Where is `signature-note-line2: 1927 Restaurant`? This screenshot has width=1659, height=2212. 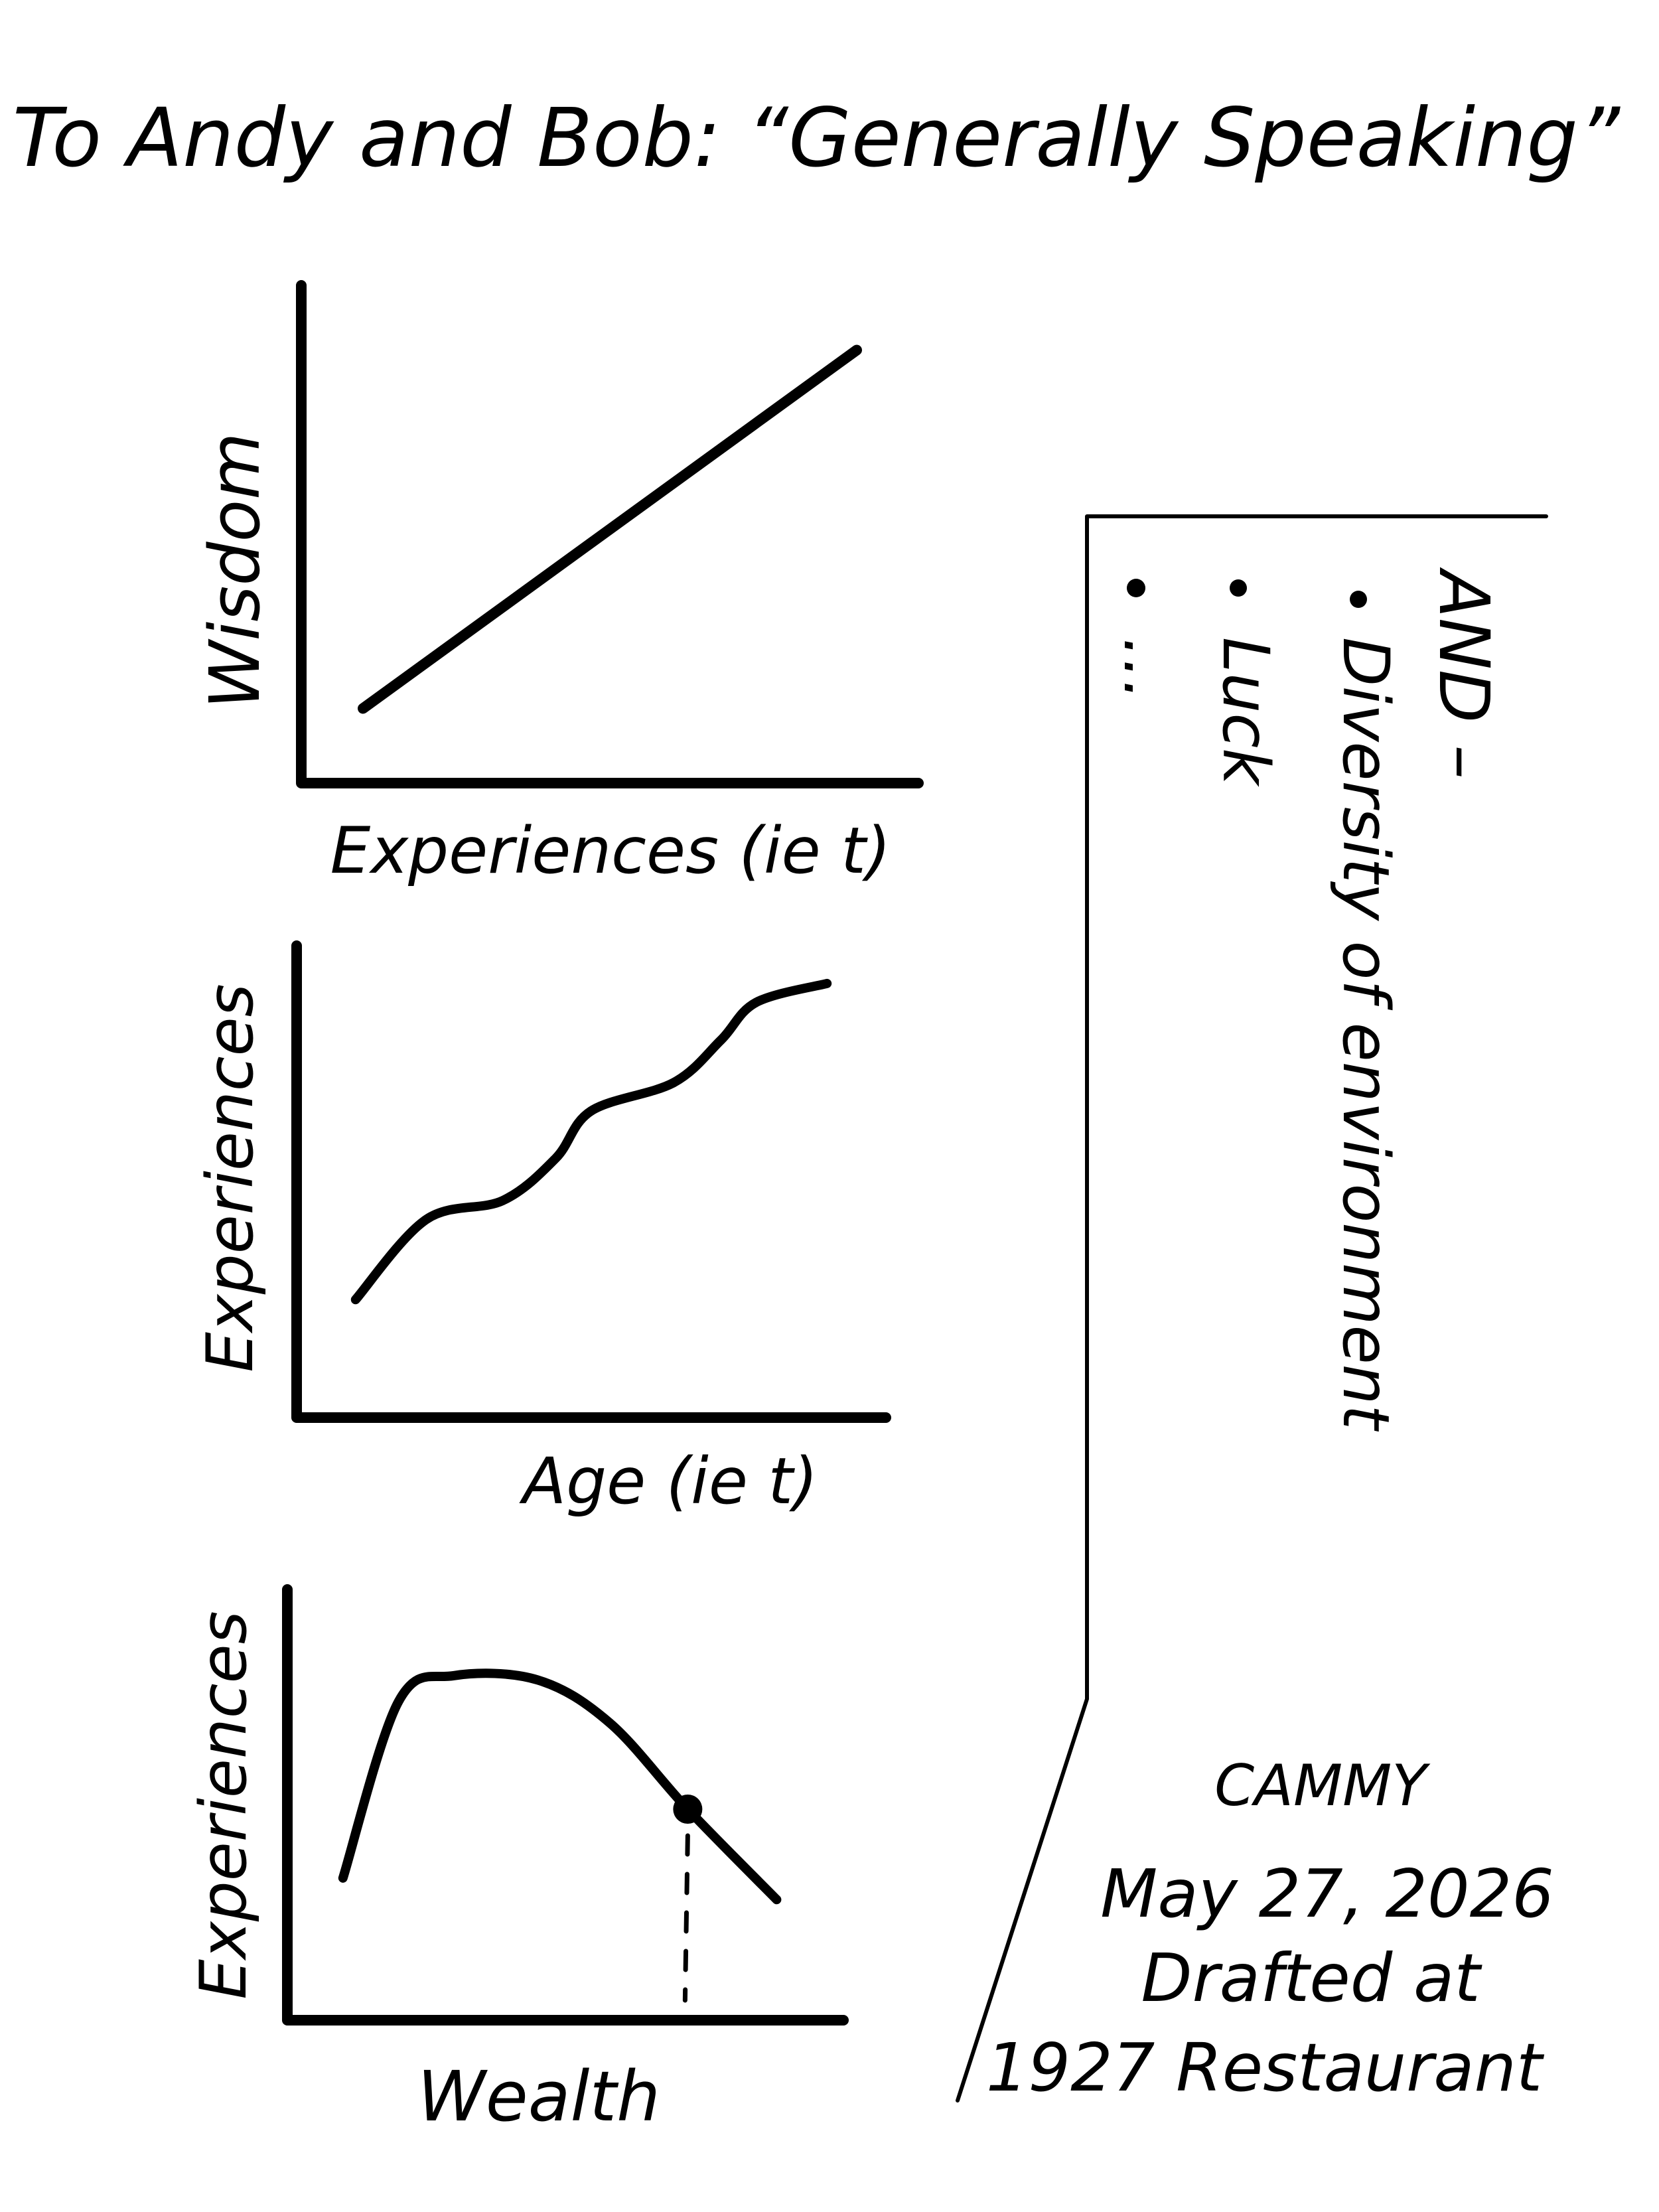 signature-note-line2: 1927 Restaurant is located at coordinates (1265, 2067).